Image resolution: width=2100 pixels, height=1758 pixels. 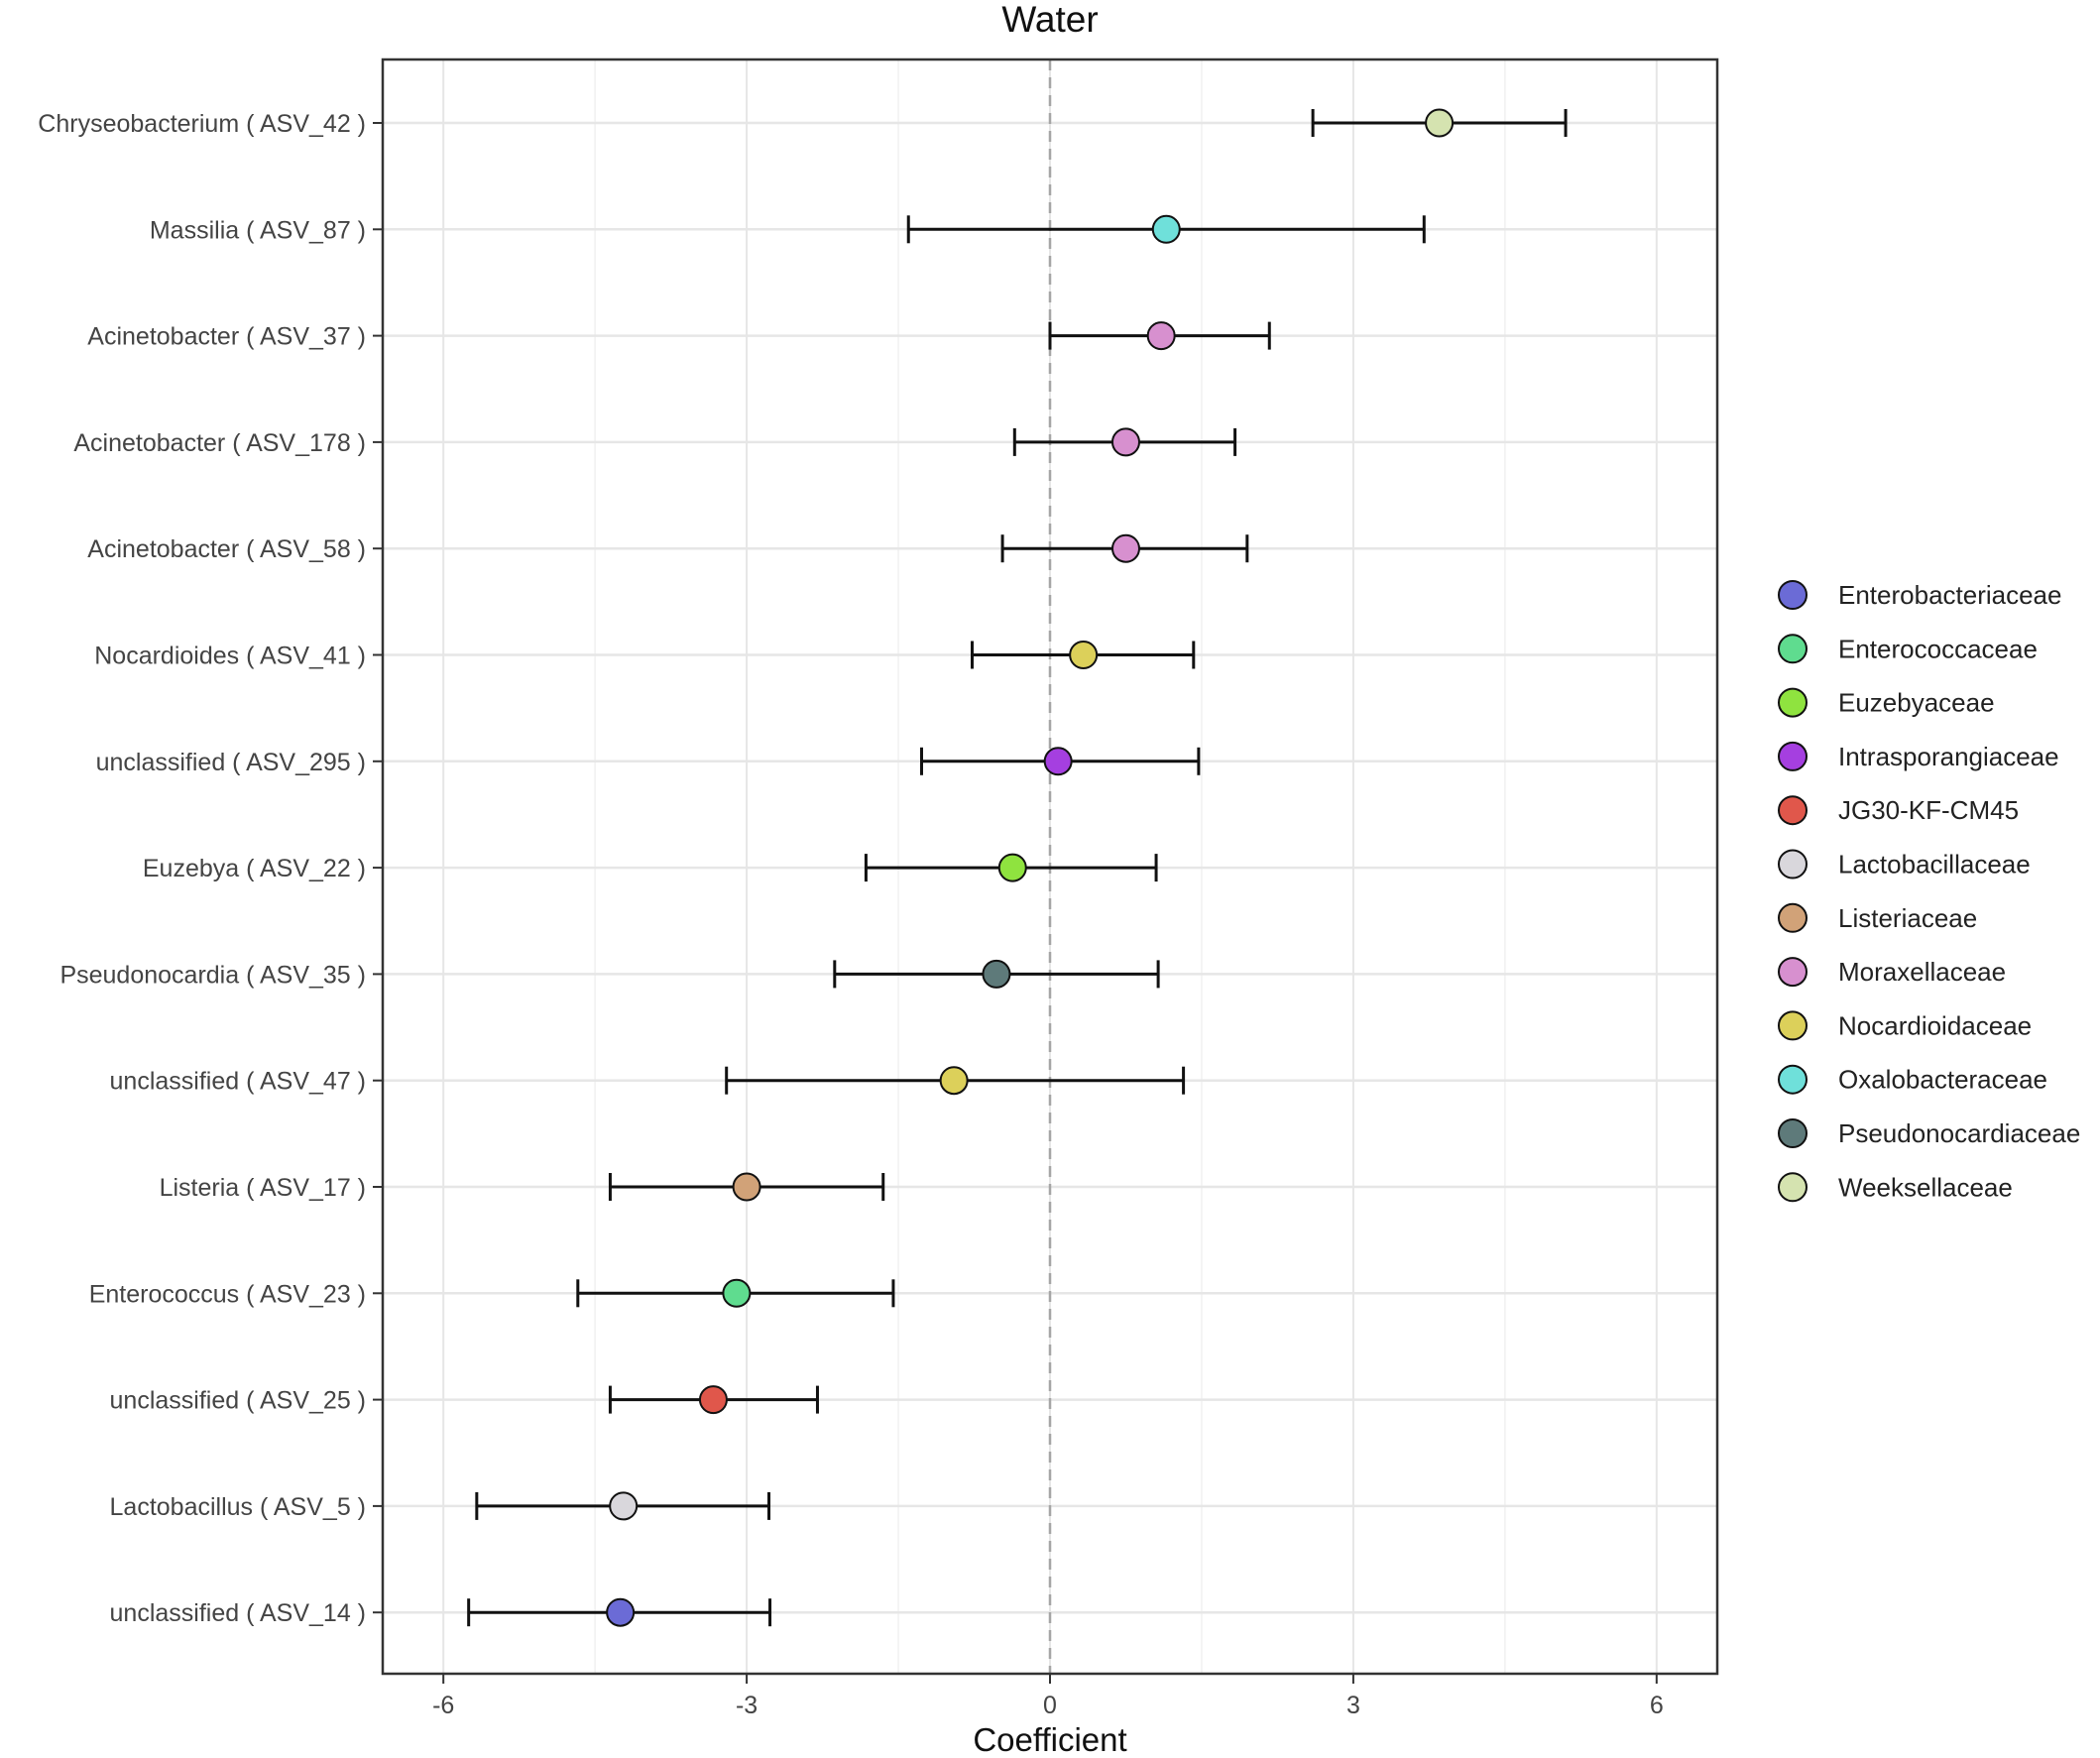 What do you see at coordinates (1959, 1133) in the screenshot?
I see `legend-label: Pseudonocardiaceae` at bounding box center [1959, 1133].